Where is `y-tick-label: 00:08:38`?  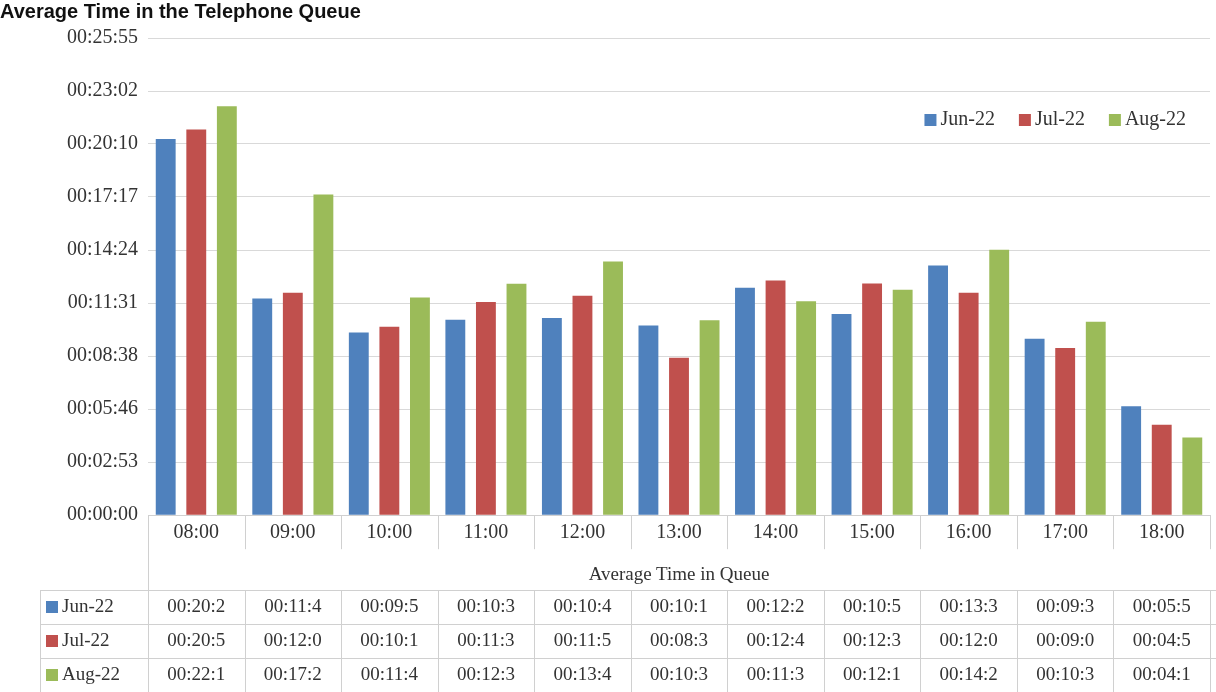 y-tick-label: 00:08:38 is located at coordinates (102, 354).